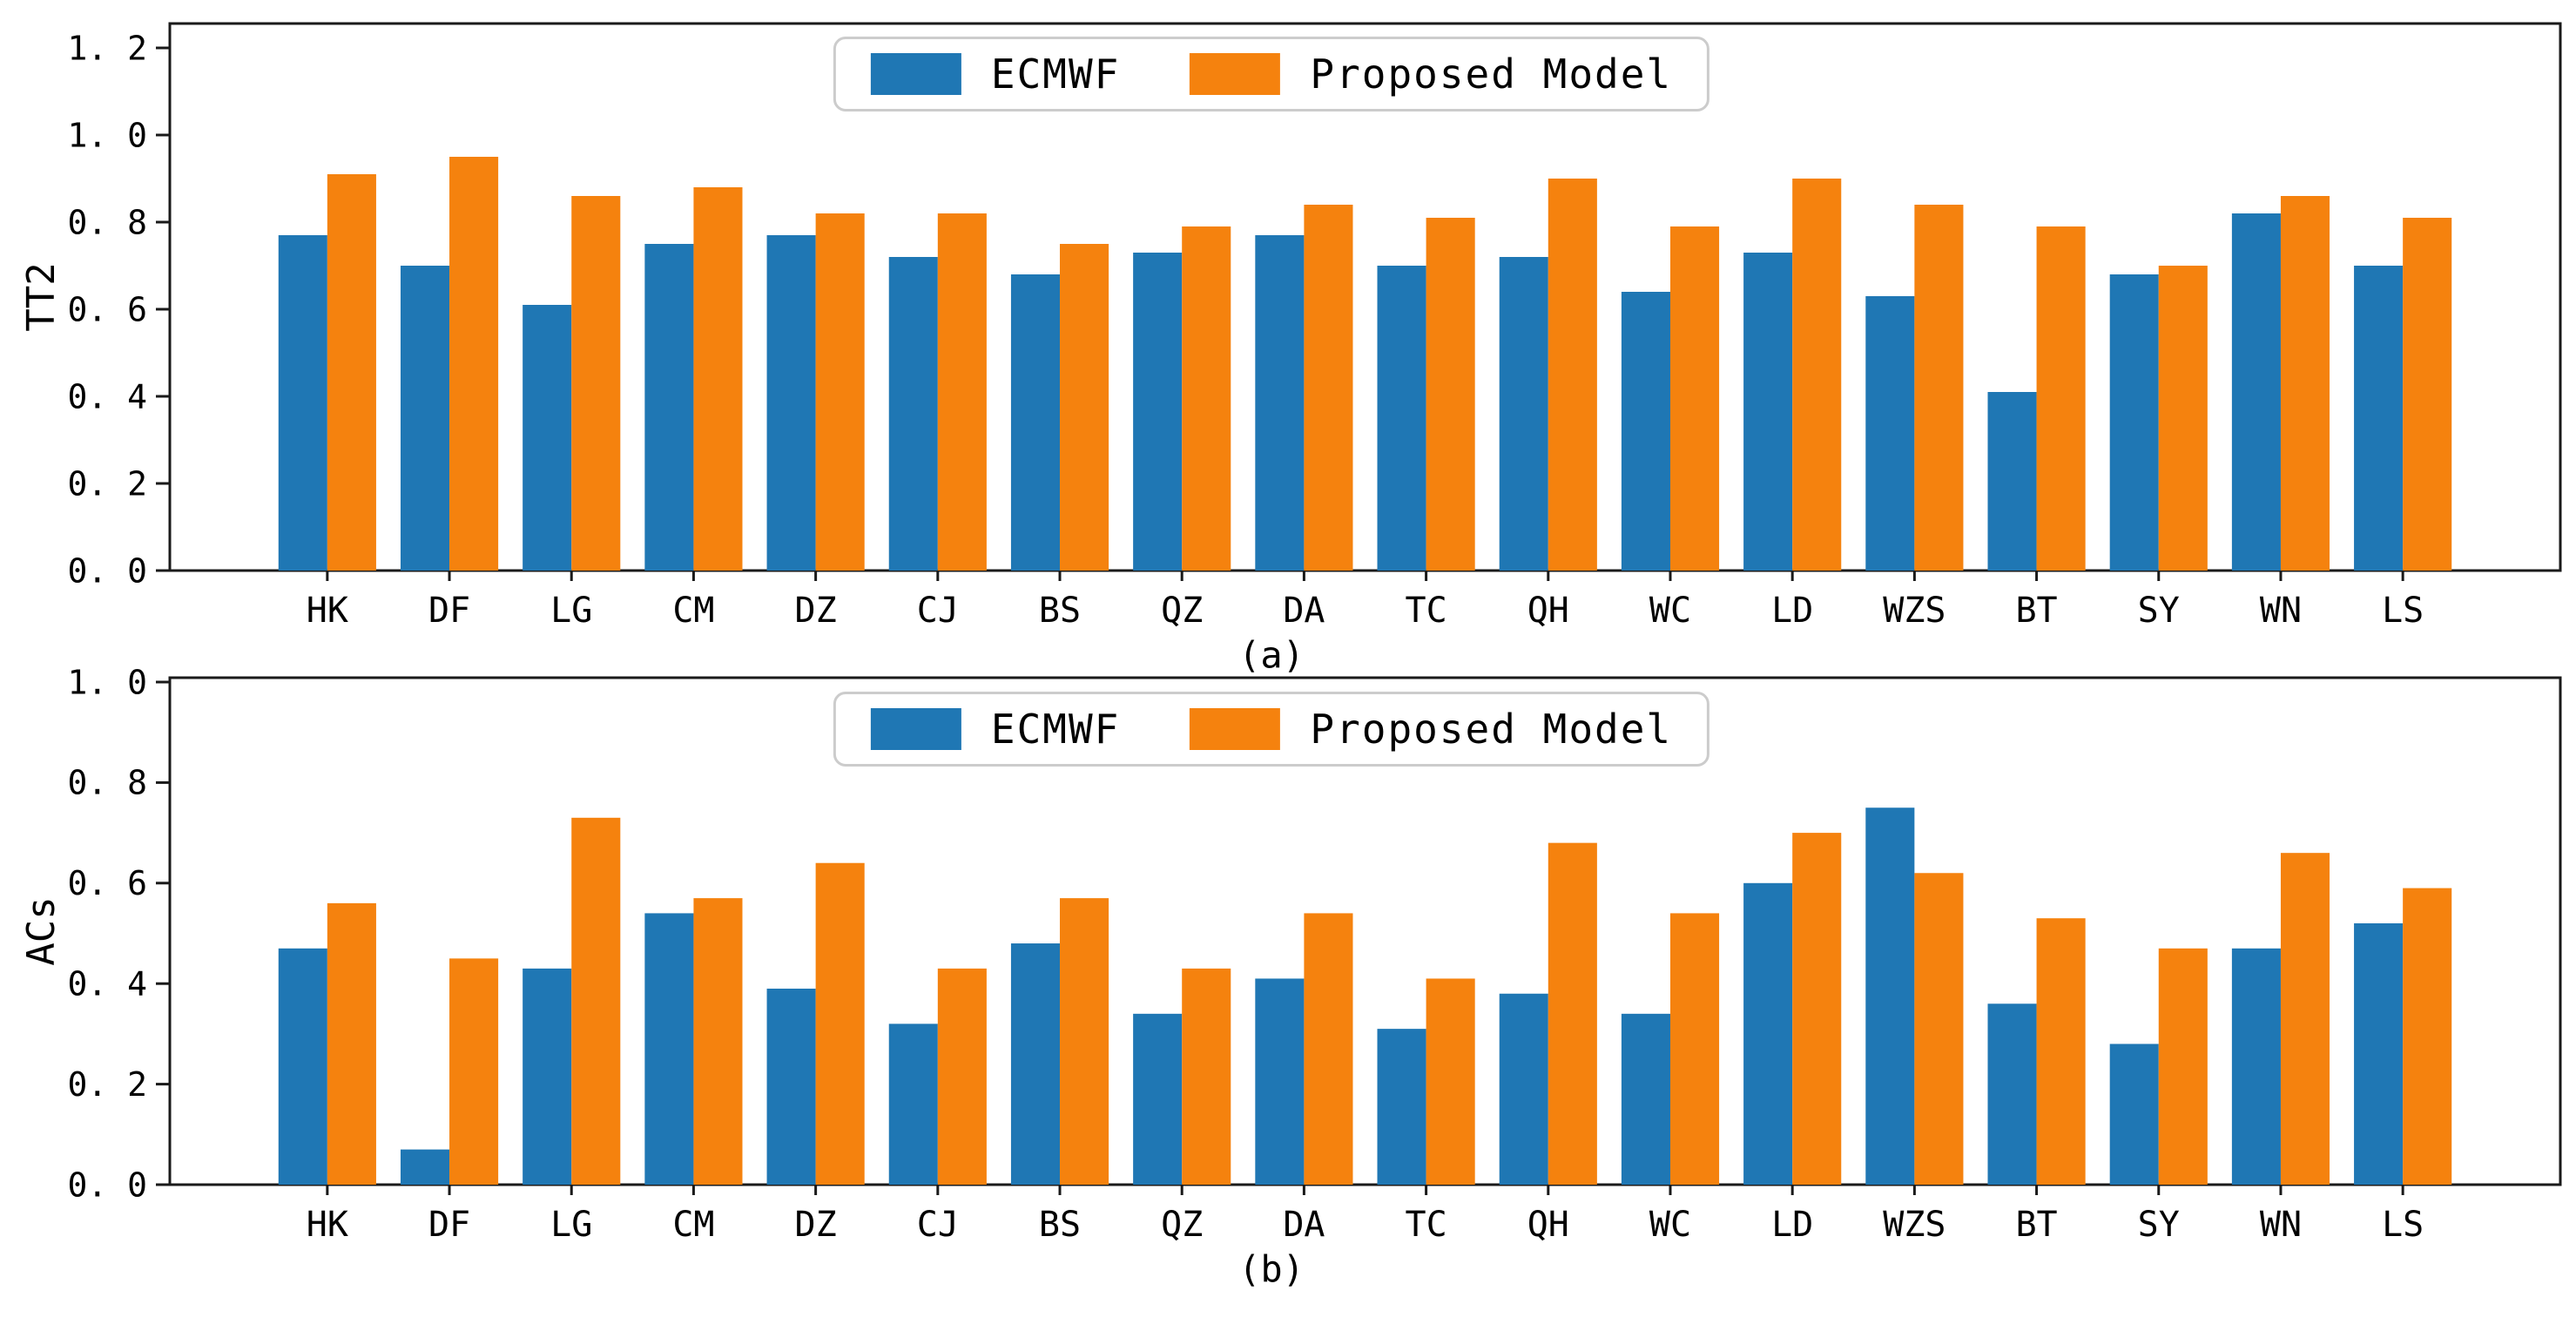 The width and height of the screenshot is (2576, 1331). I want to click on y-axis-label-a: TT2, so click(41, 296).